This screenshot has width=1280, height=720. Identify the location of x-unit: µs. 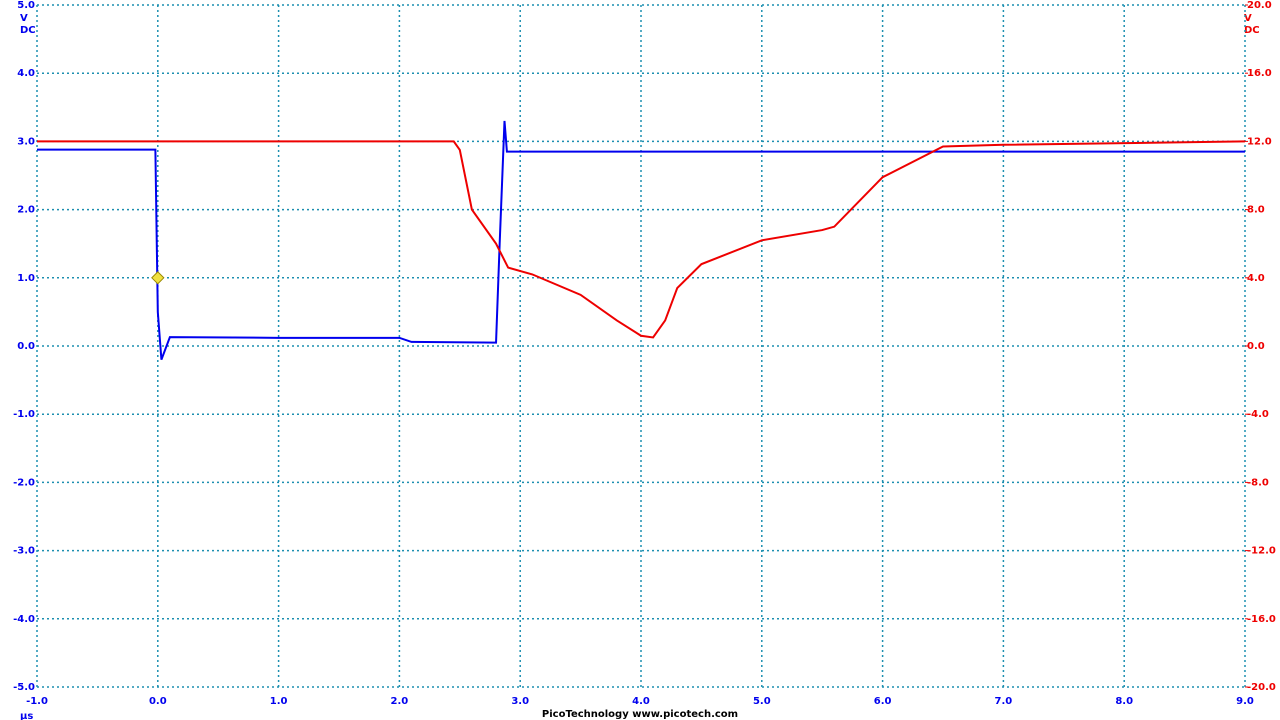
(26, 715).